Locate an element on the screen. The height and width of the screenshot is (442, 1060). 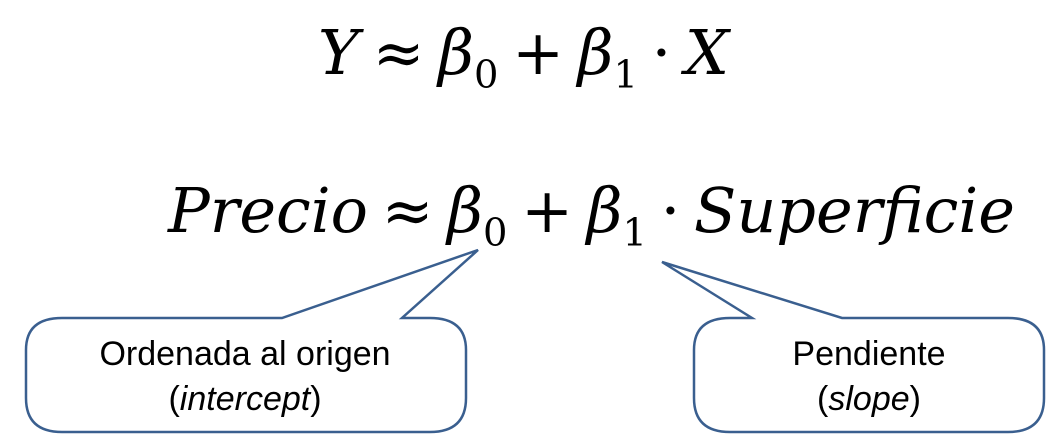
slope-callout-term-line: (slope) is located at coordinates (869, 399).